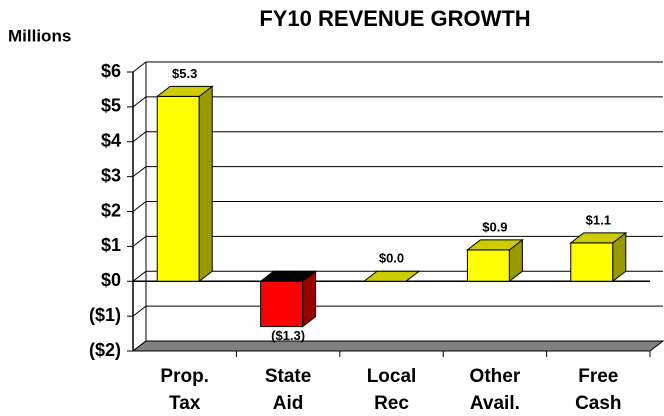 This screenshot has width=664, height=416. What do you see at coordinates (288, 376) in the screenshot?
I see `x-tick-label: State` at bounding box center [288, 376].